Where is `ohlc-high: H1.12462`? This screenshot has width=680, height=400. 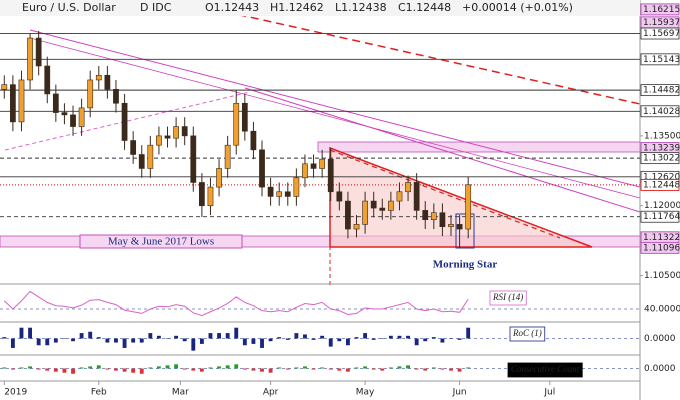
ohlc-high: H1.12462 is located at coordinates (297, 7).